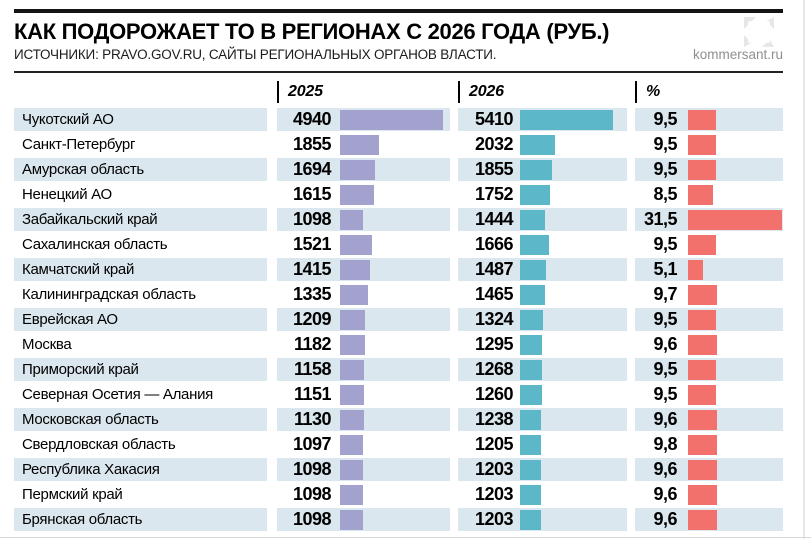 Image resolution: width=811 pixels, height=539 pixels. Describe the element at coordinates (363, 92) in the screenshot. I see `column-header-2025: 2025` at that location.